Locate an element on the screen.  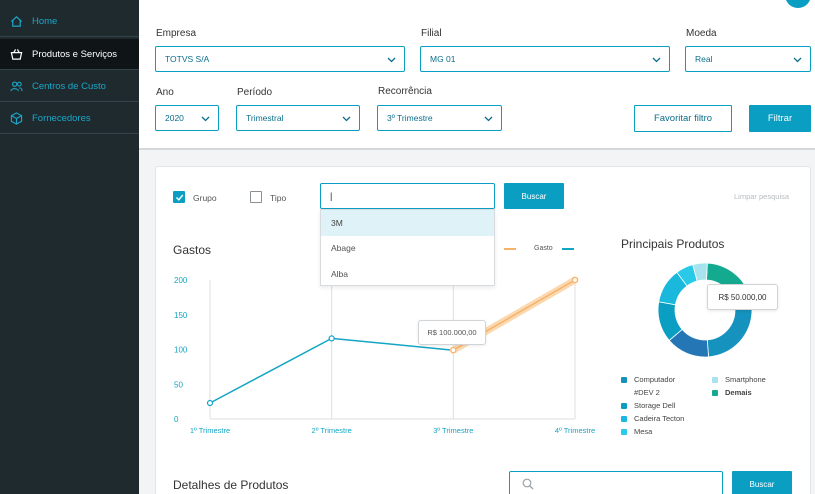
line-chart-tooltip: R$ 100.000,00 is located at coordinates (452, 332).